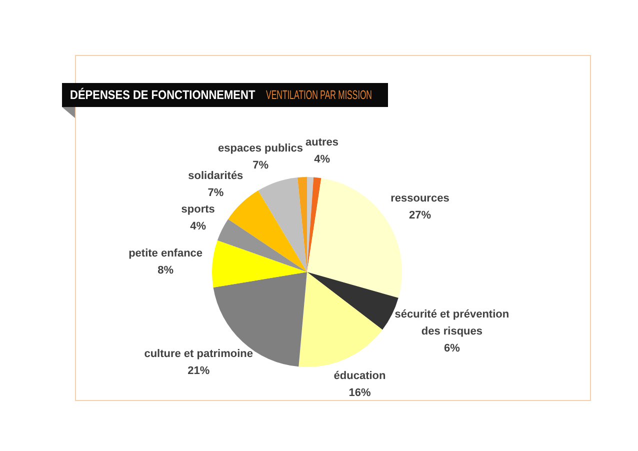 The image size is (638, 451). What do you see at coordinates (319, 95) in the screenshot?
I see `chart-subtitle: VENTILATION PAR MISSION` at bounding box center [319, 95].